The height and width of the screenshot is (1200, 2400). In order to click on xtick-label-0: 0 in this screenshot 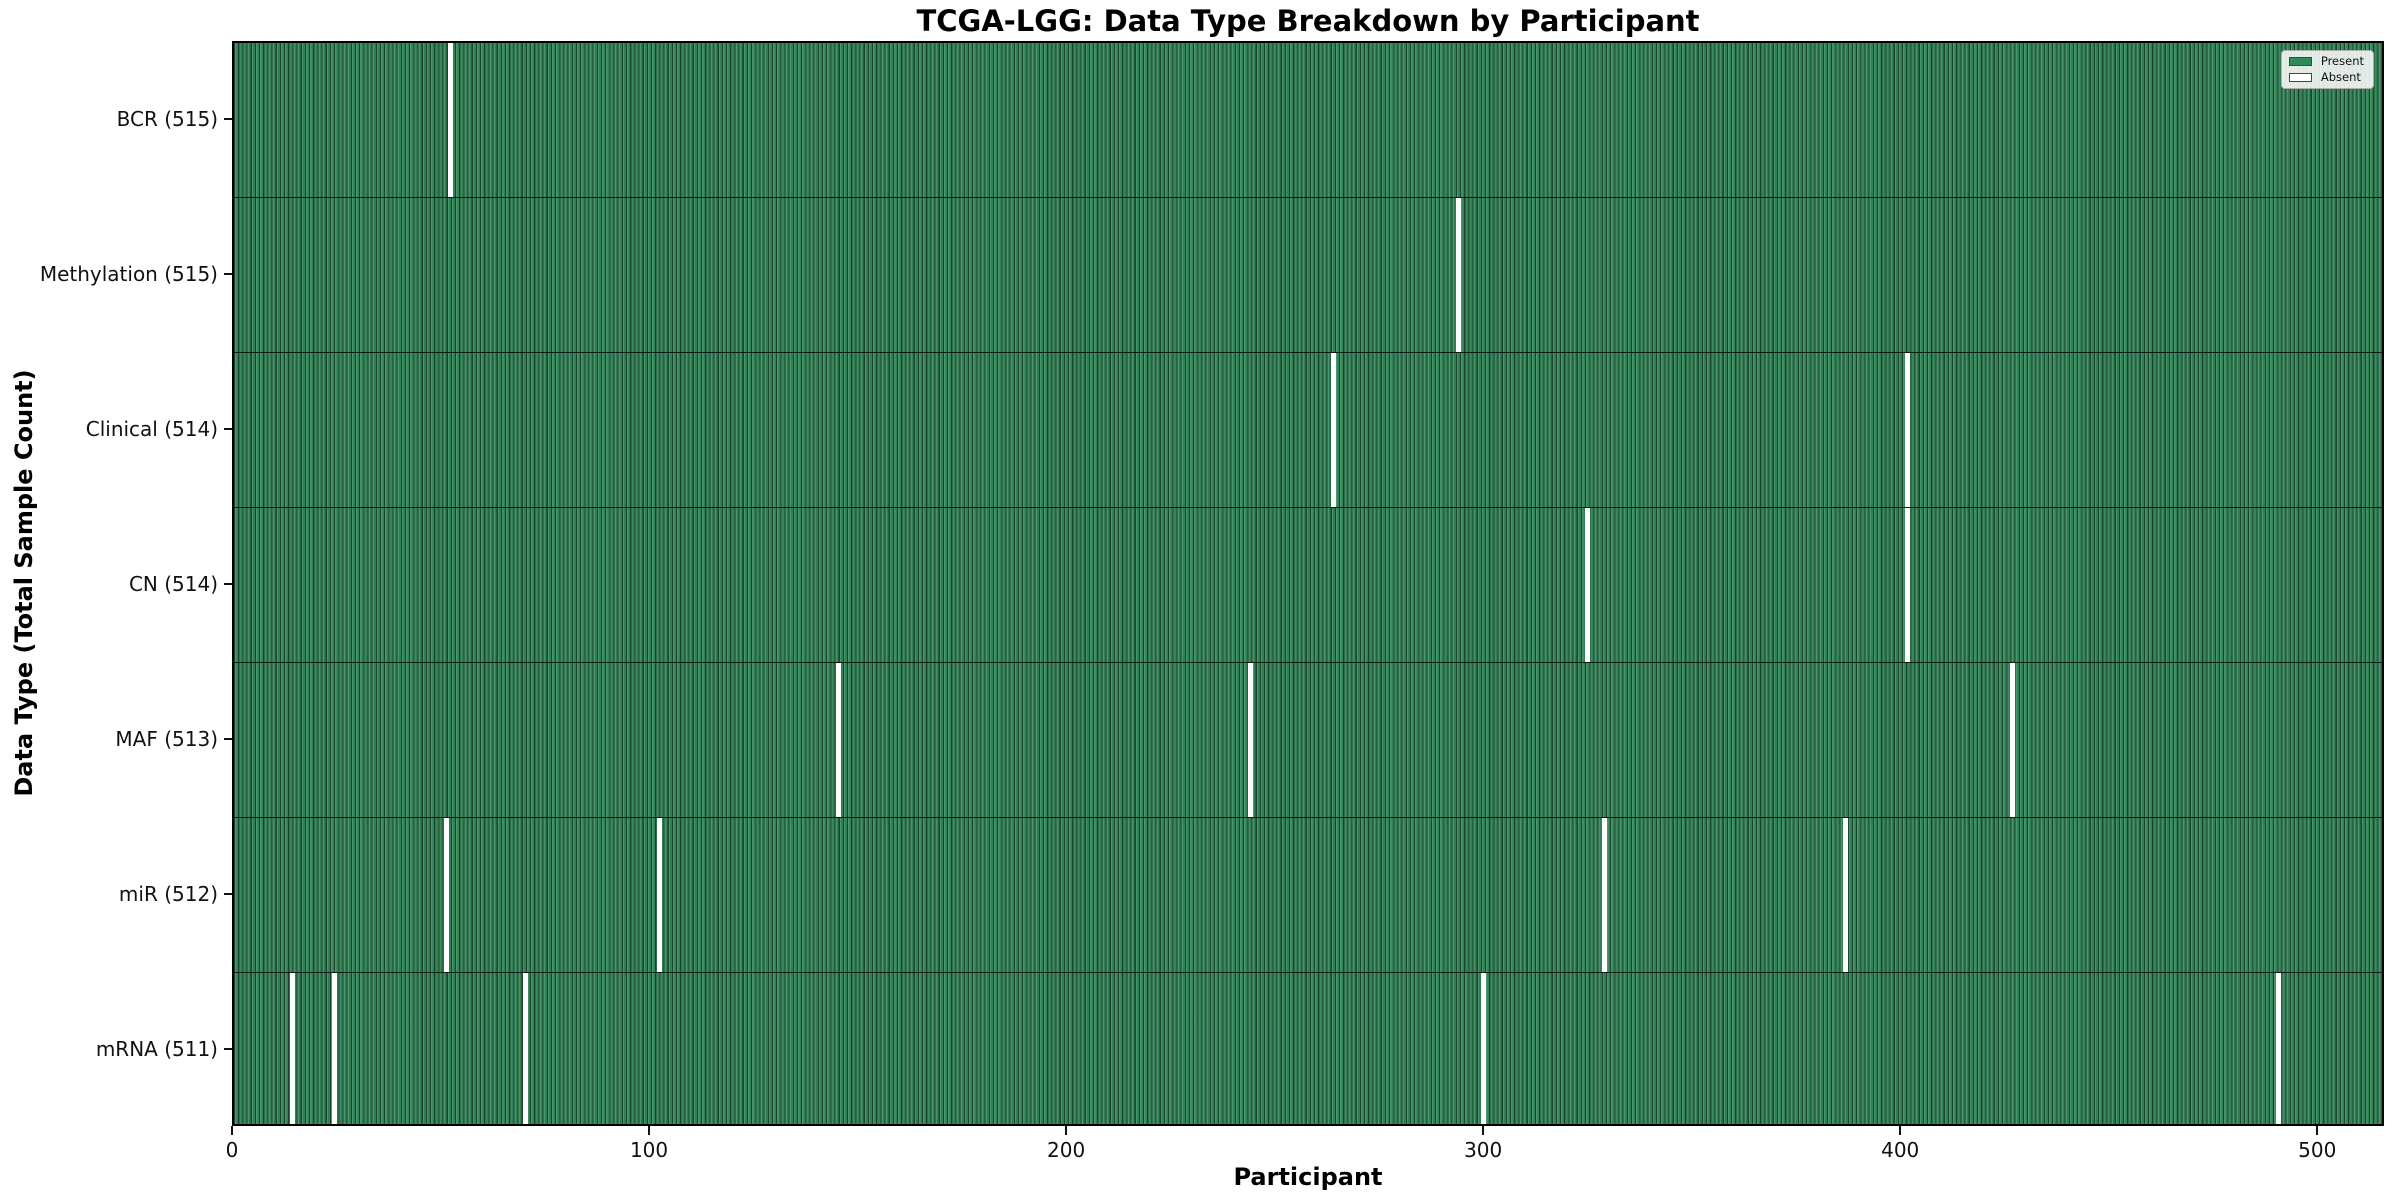, I will do `click(232, 1150)`.